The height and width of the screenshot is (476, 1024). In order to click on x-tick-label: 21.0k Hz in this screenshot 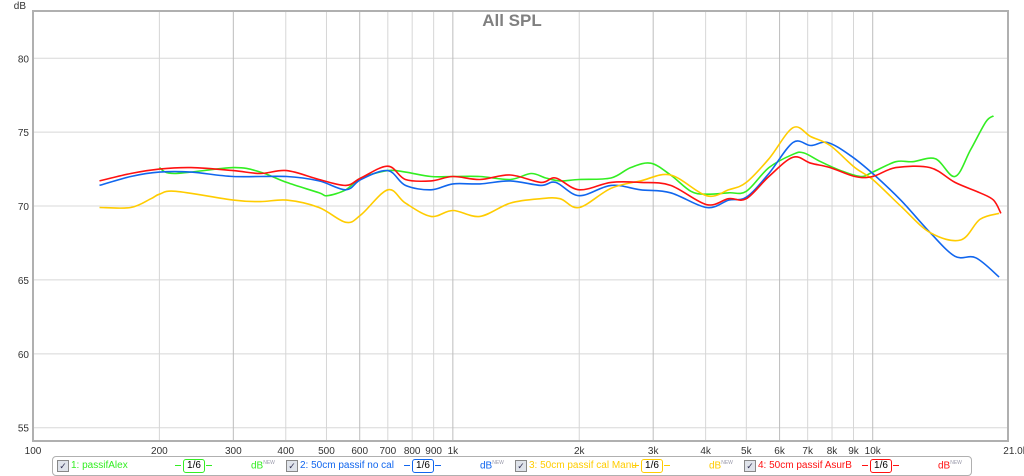, I will do `click(1013, 451)`.